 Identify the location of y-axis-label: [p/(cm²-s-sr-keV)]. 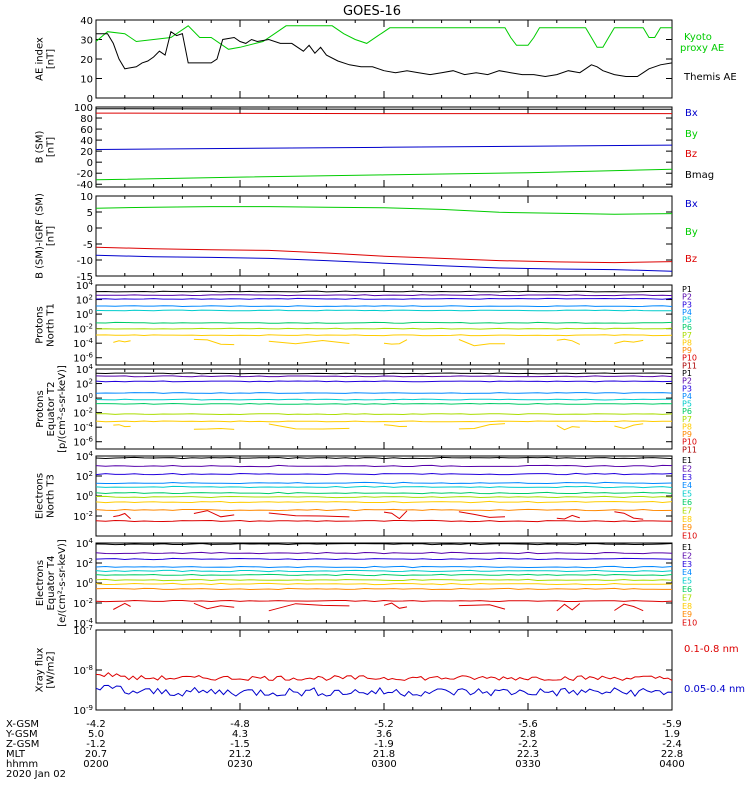
(62, 409).